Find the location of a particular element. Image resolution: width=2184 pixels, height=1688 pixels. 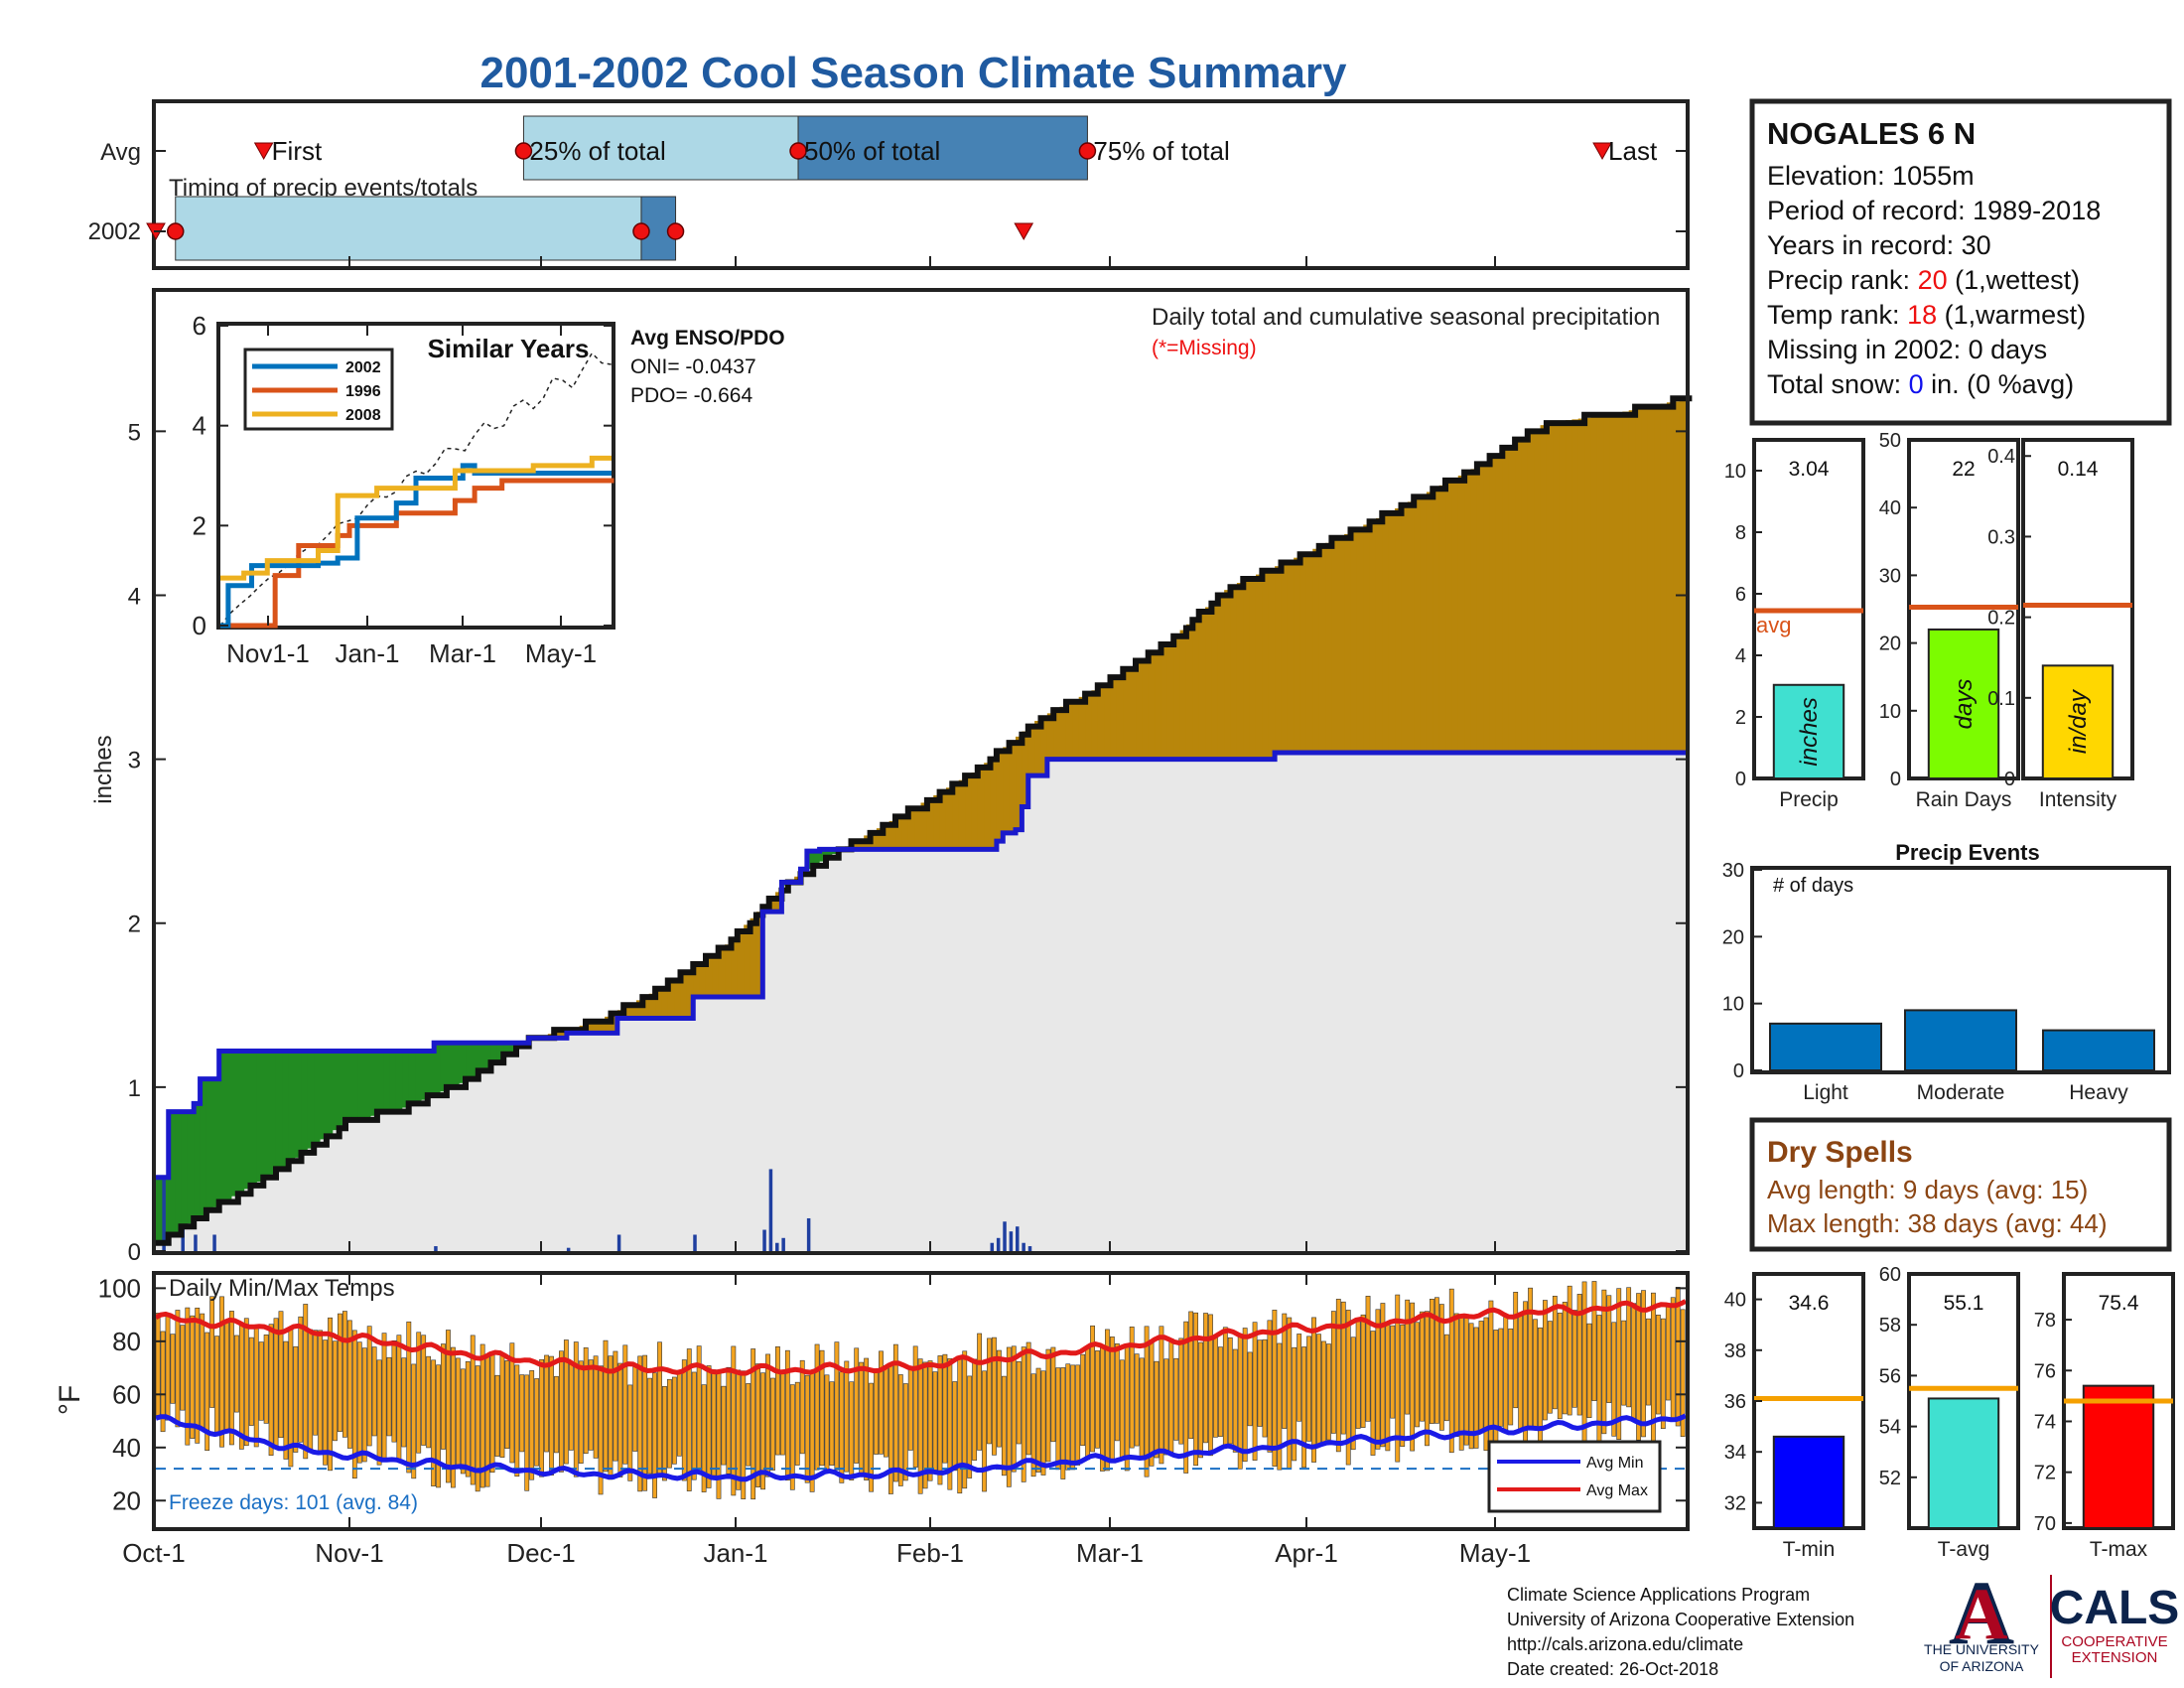

temp-ytick-label: 80 is located at coordinates (126, 1341).